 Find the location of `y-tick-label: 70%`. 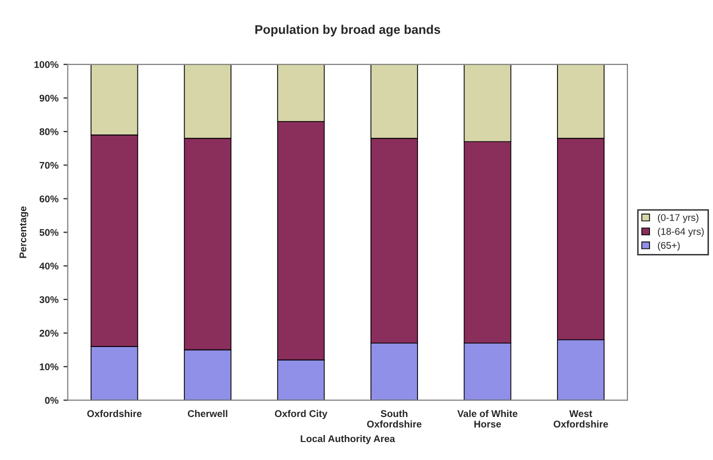

y-tick-label: 70% is located at coordinates (49, 165).